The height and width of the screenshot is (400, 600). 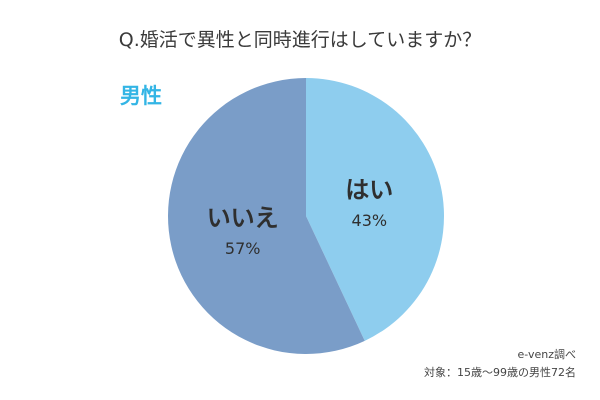 I want to click on chart-title: Q.婚活で異性と同時進行はしていますか？, so click(x=300, y=40).